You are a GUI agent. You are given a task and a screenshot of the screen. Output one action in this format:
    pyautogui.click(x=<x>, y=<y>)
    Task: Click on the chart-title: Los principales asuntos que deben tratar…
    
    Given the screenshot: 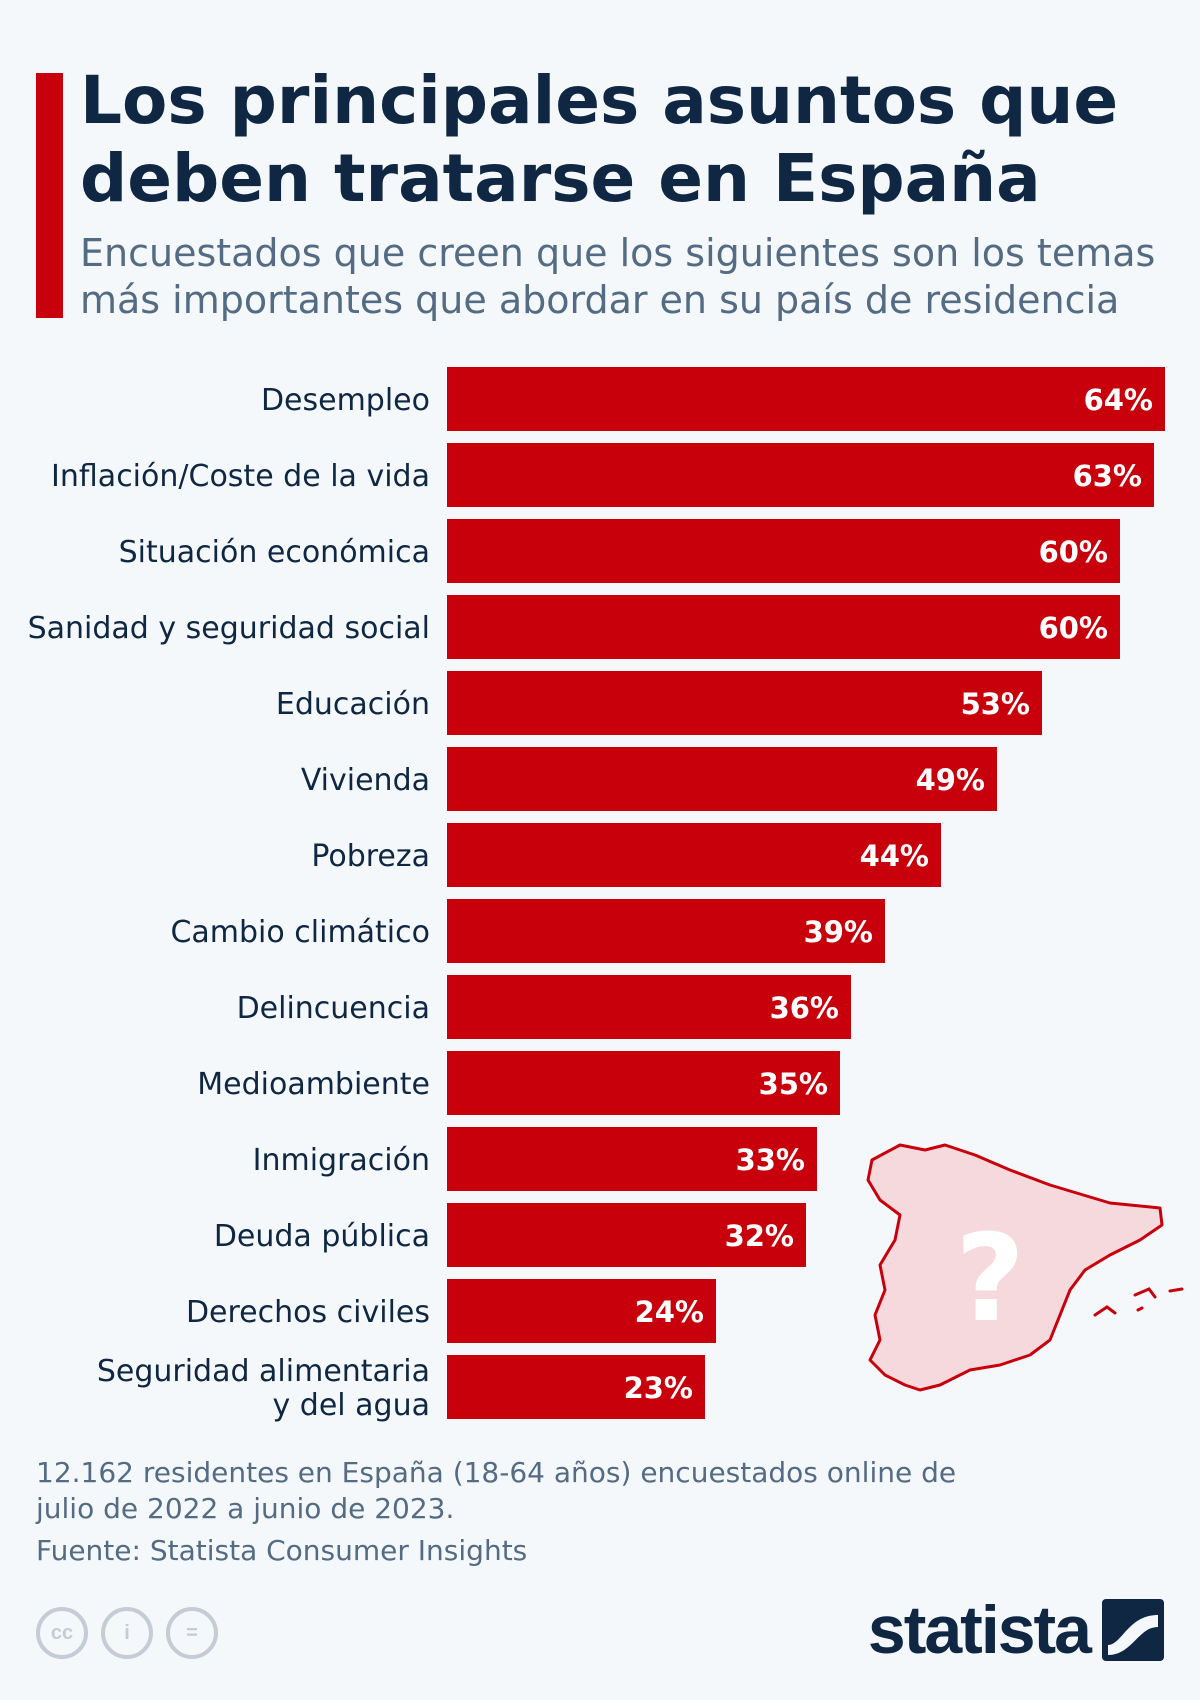 What is the action you would take?
    pyautogui.click(x=599, y=139)
    